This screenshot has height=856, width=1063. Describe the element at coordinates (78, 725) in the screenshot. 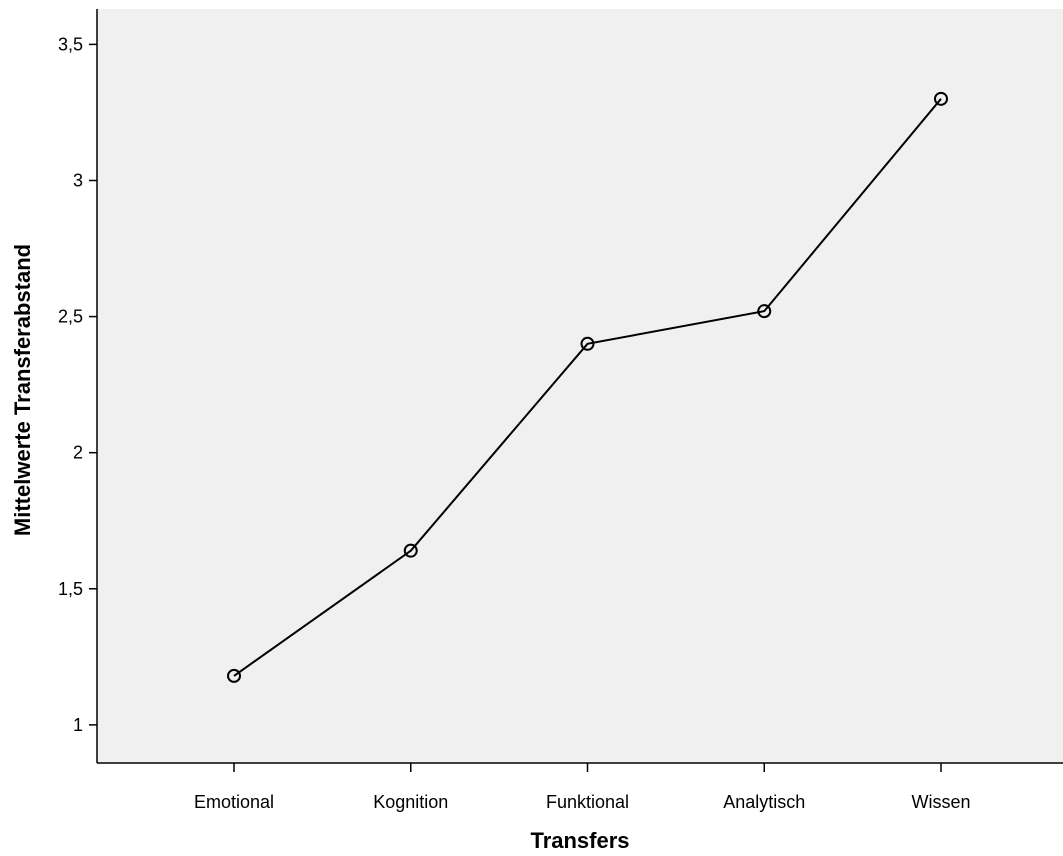

I see `y-tick-label: 1` at that location.